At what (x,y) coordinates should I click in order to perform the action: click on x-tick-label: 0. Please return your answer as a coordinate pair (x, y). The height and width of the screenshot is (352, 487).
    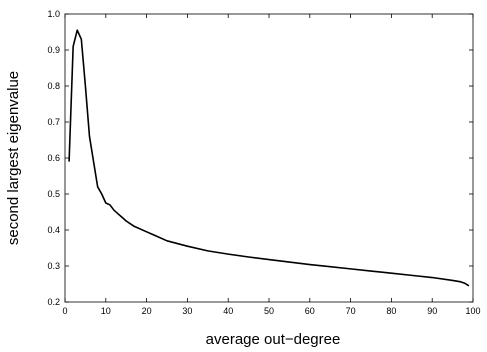
    Looking at the image, I should click on (64, 311).